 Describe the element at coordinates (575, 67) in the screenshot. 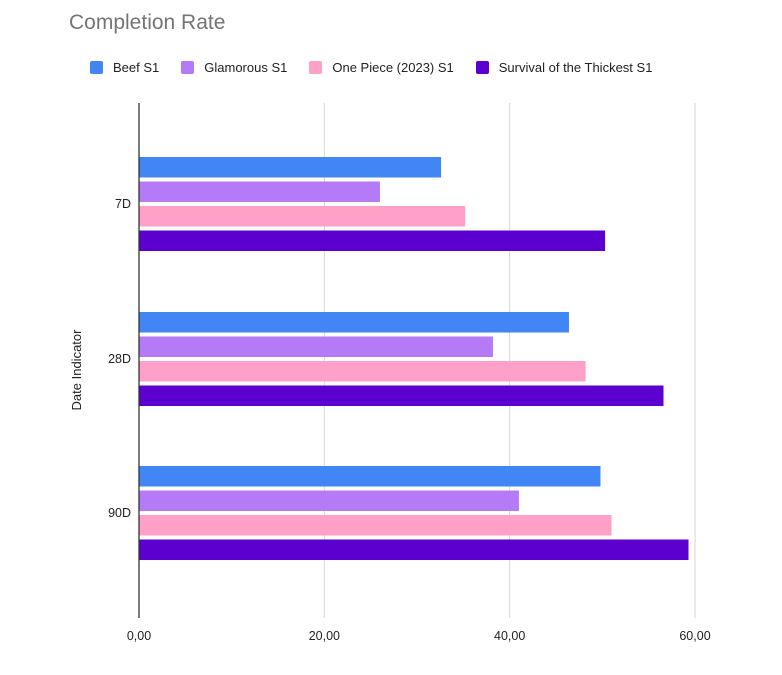

I see `legend-label-survival: Survival of the Thickest S1` at that location.